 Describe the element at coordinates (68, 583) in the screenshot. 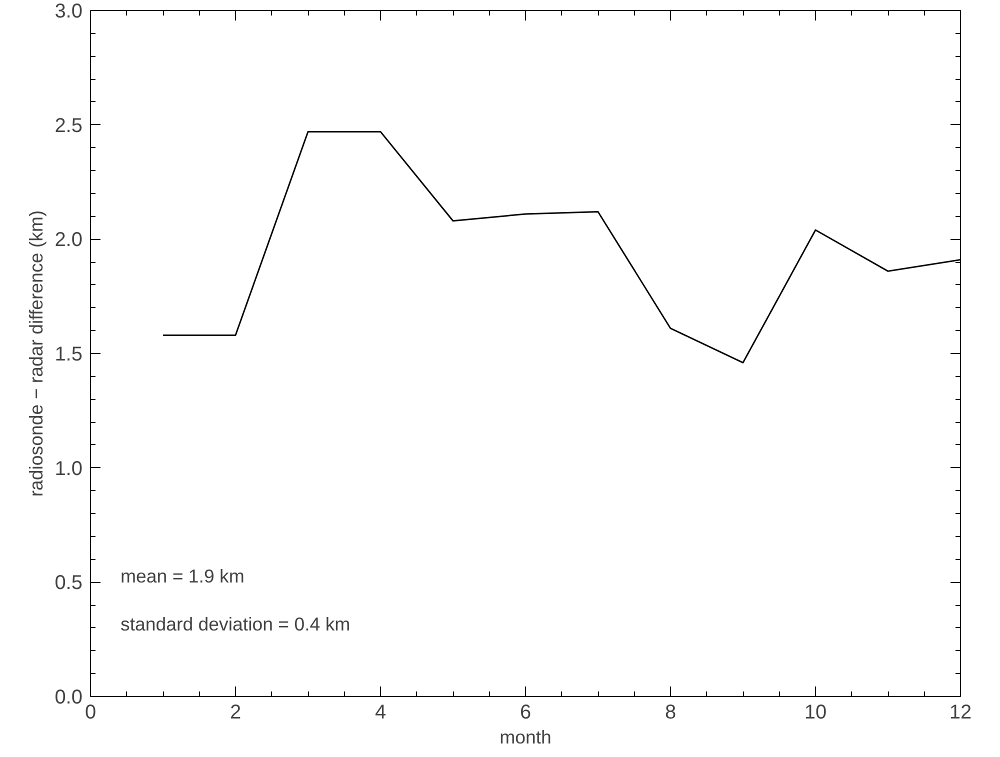

I see `y-tick-label: 0.5` at that location.